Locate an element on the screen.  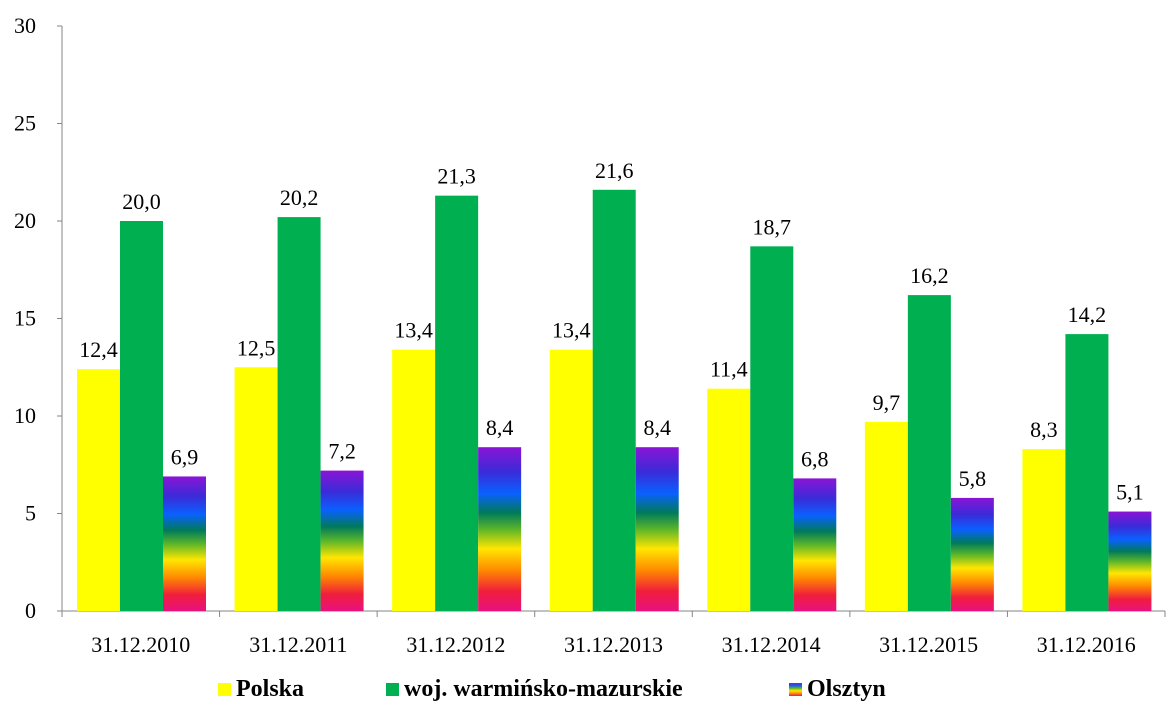
data-label: 20,2 is located at coordinates (299, 197).